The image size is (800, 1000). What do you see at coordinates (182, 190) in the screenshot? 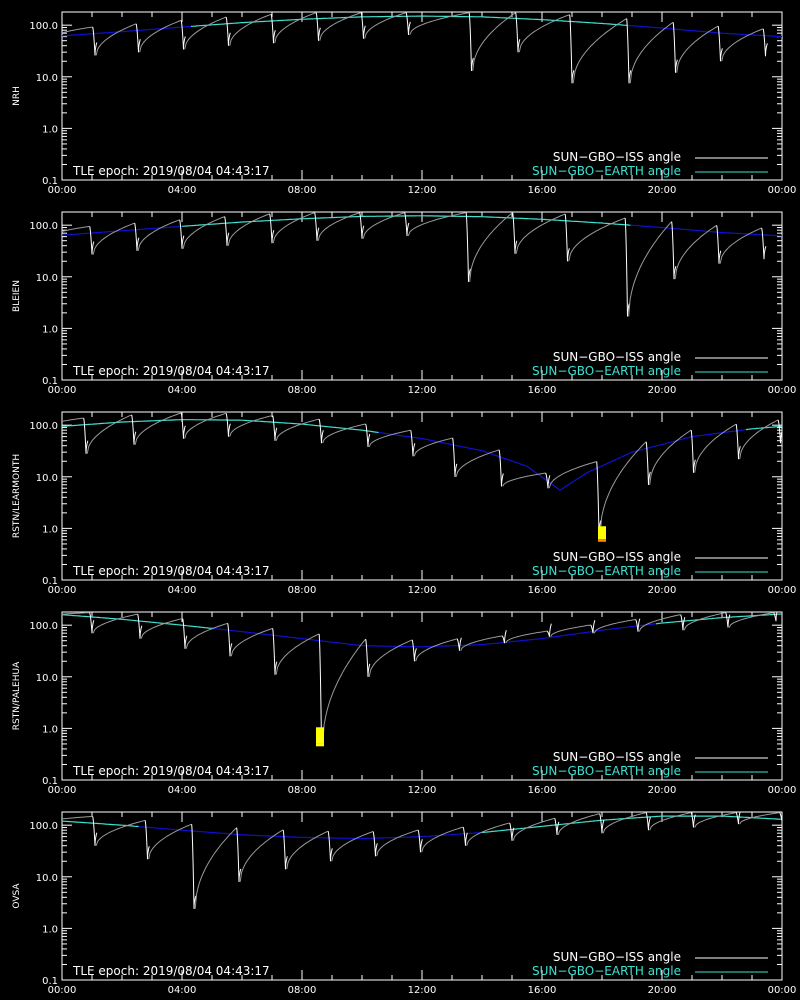
I see `x-tick-label: 04:00` at bounding box center [182, 190].